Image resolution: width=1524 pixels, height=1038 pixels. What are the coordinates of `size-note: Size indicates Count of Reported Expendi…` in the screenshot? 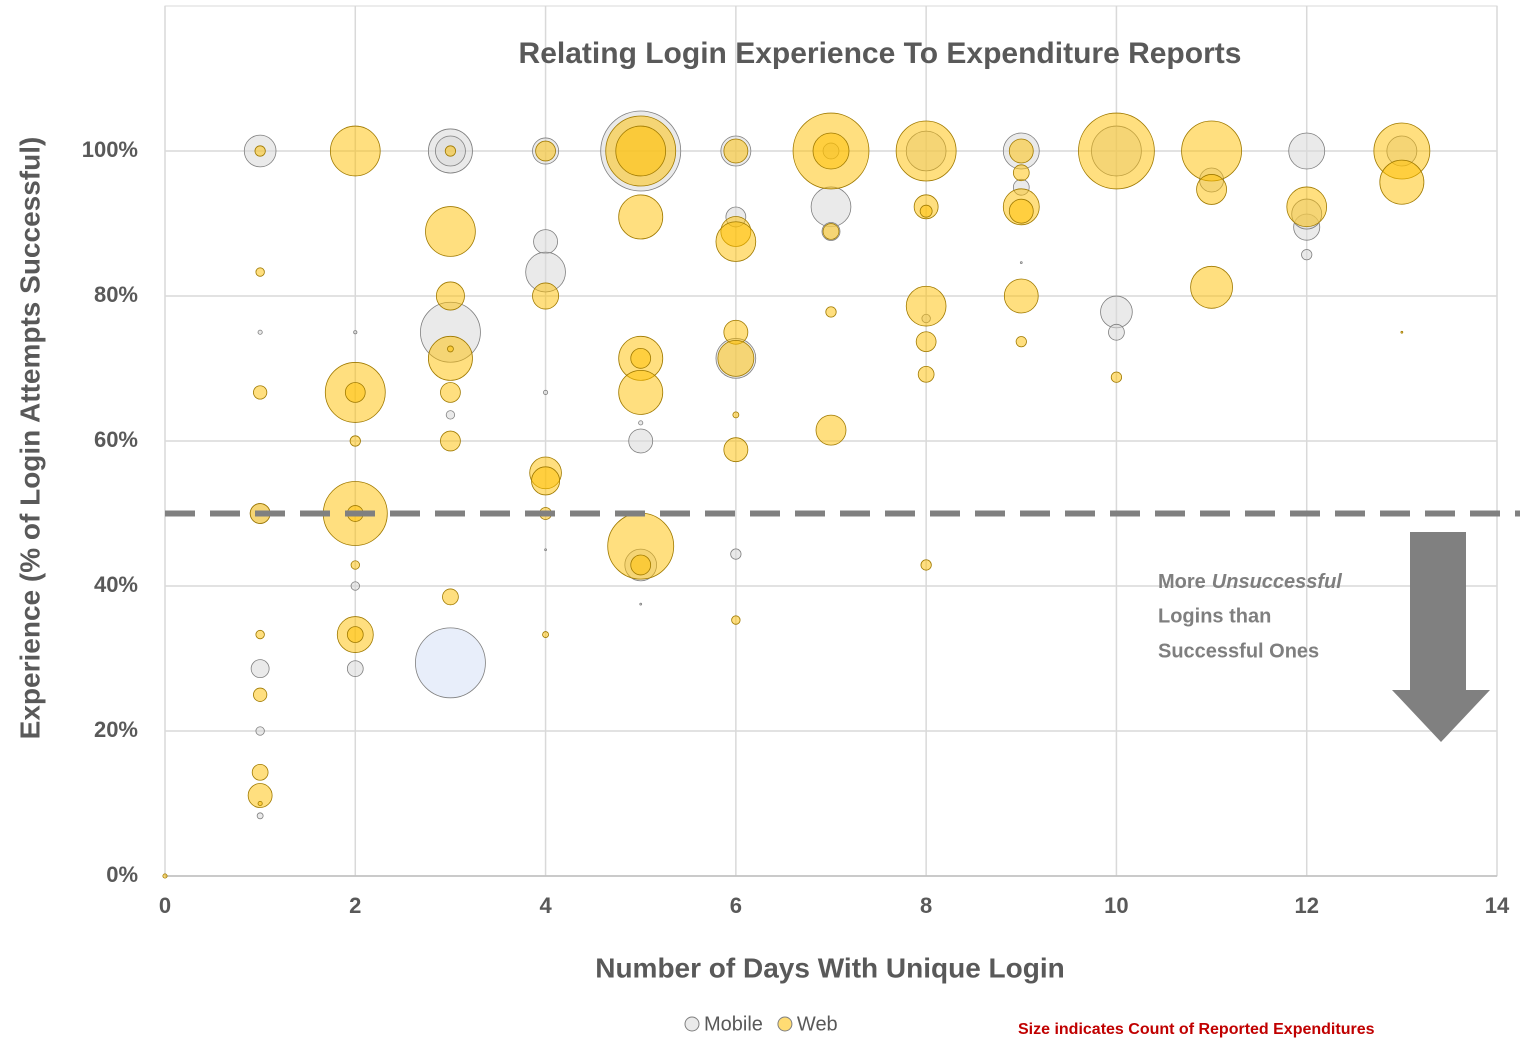 It's located at (1196, 1029).